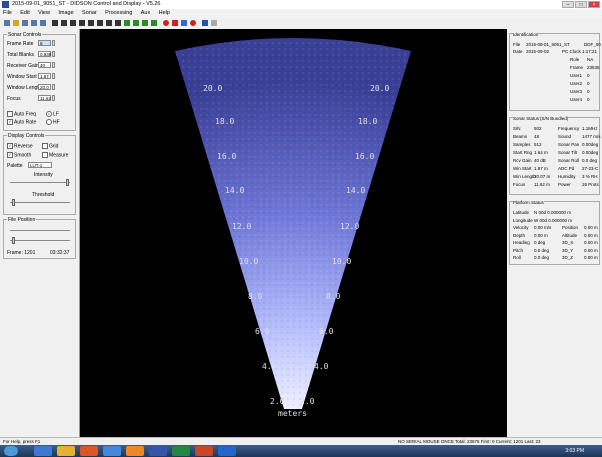  Describe the element at coordinates (158, 451) in the screenshot. I see `taskbar-word-icon` at that location.